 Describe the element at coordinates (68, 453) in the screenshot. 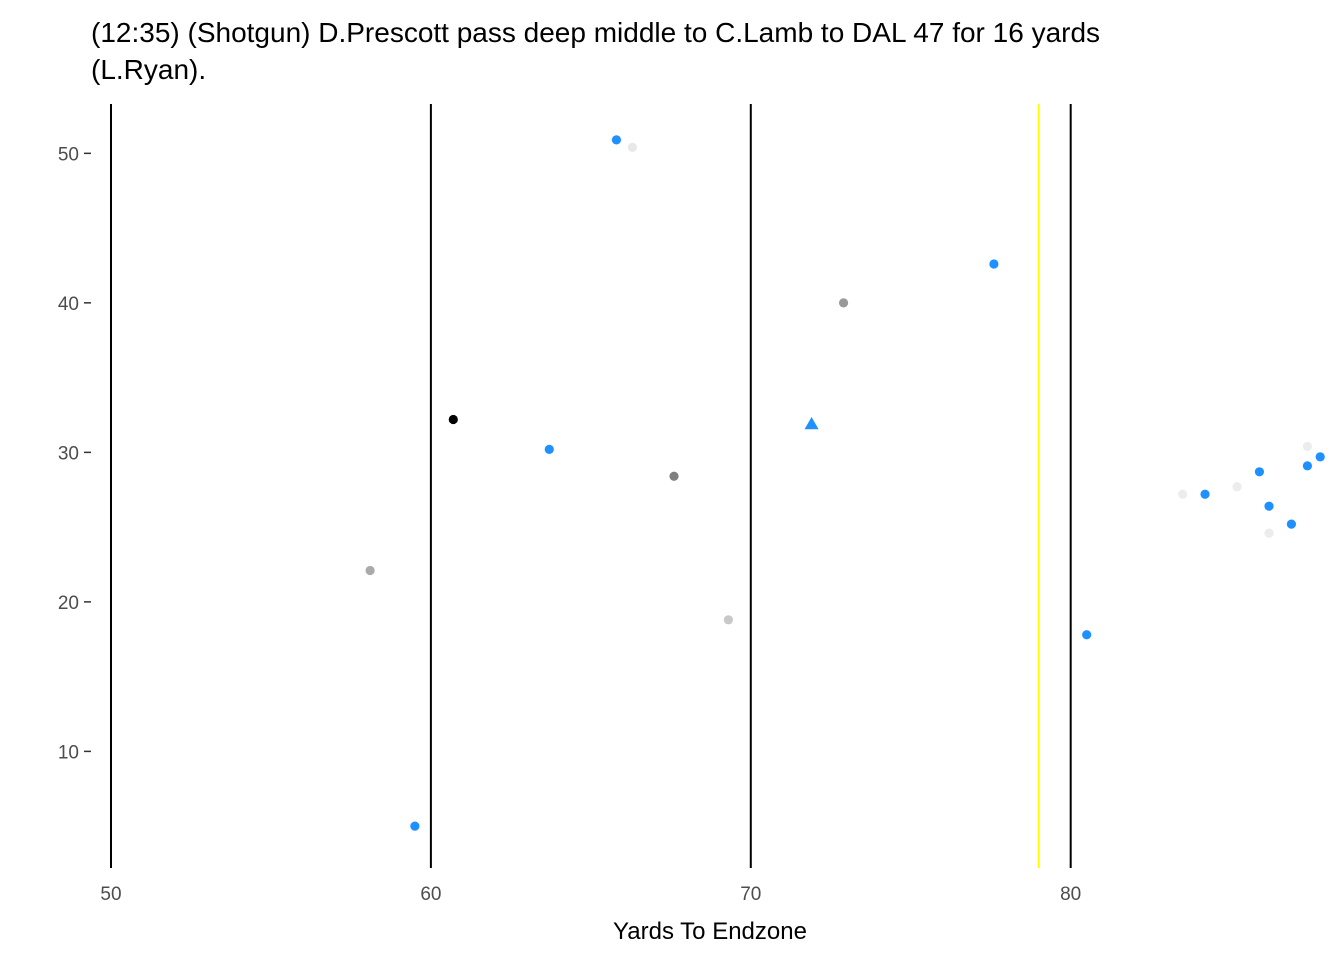

I see `y-tick-label-30: 30` at that location.